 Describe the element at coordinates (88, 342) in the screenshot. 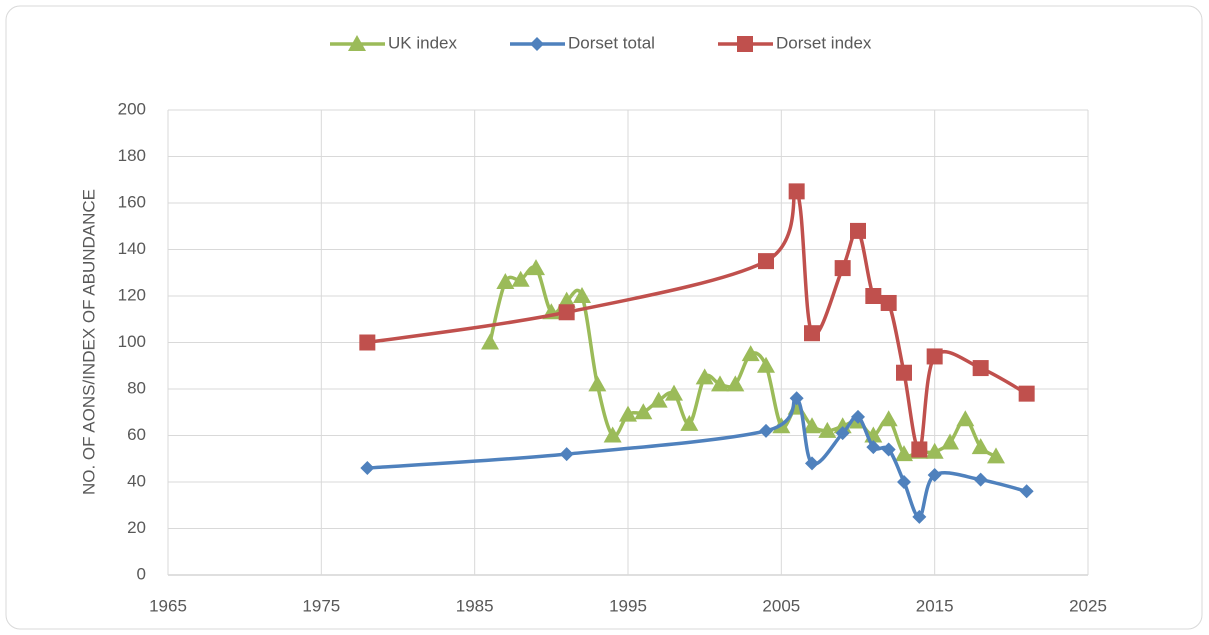

I see `y-axis-label: NO. OF AONS/INDEX OF ABUNDANCE` at that location.